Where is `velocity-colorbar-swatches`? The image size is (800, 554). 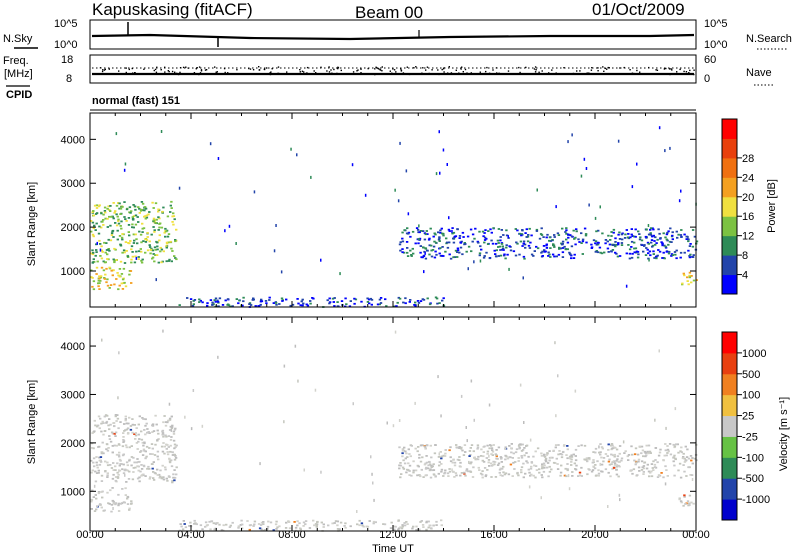 velocity-colorbar-swatches is located at coordinates (729, 426).